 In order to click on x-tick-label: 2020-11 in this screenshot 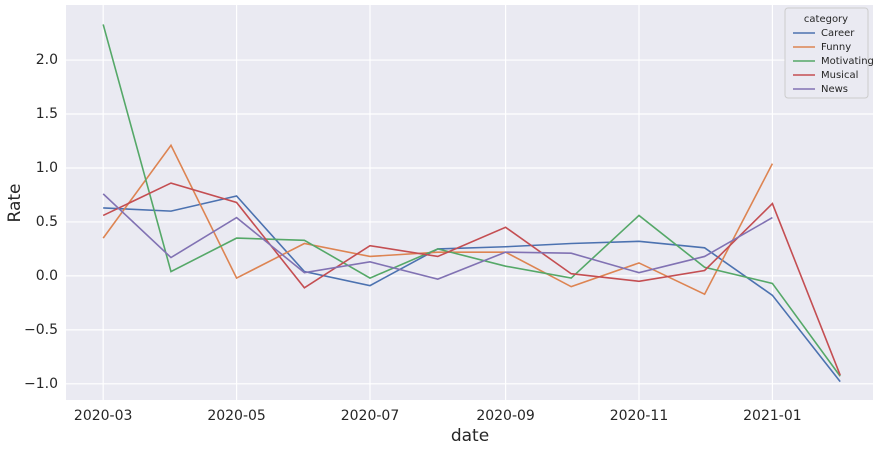, I will do `click(639, 416)`.